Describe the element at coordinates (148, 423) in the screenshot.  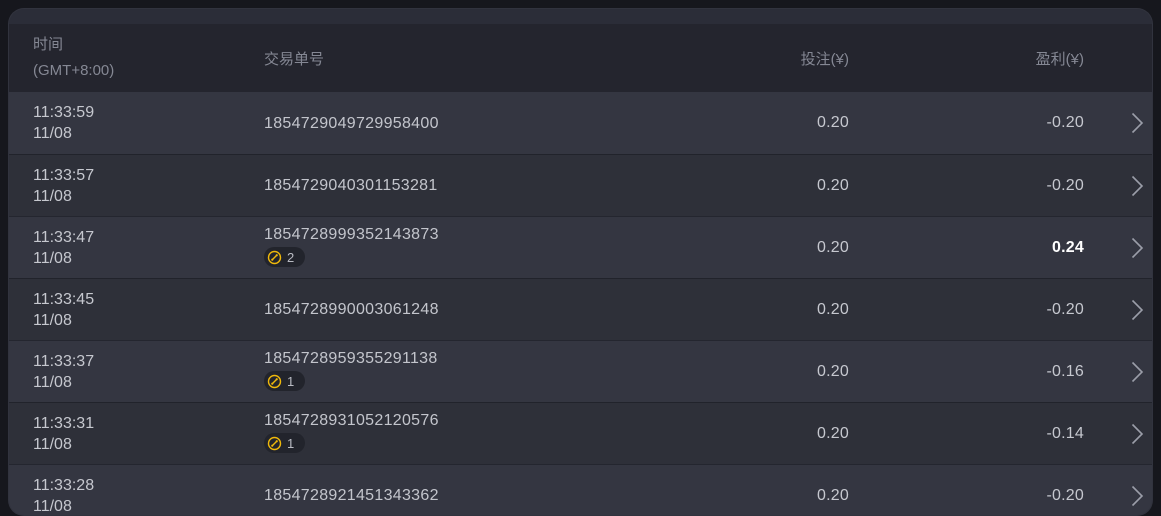
I see `time-value: 11:33:31` at that location.